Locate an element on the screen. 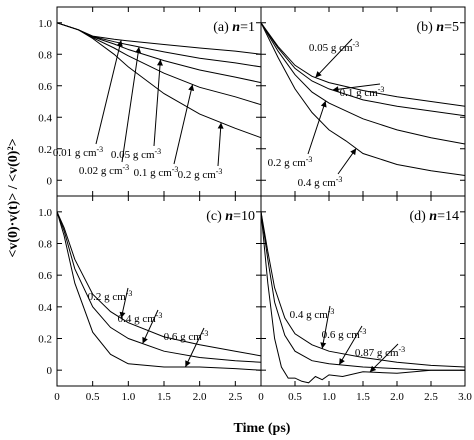  series-annotation: 0.01 g cm-3 is located at coordinates (78, 152).